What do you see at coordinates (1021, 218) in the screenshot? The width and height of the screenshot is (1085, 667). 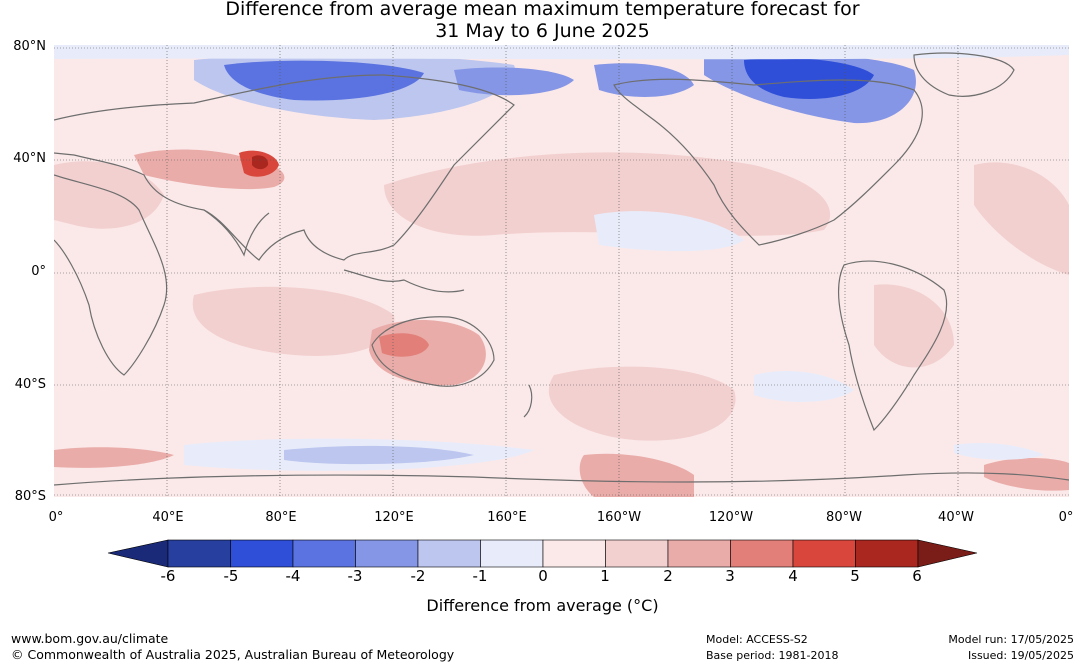 I see `warm-region-atlantic` at bounding box center [1021, 218].